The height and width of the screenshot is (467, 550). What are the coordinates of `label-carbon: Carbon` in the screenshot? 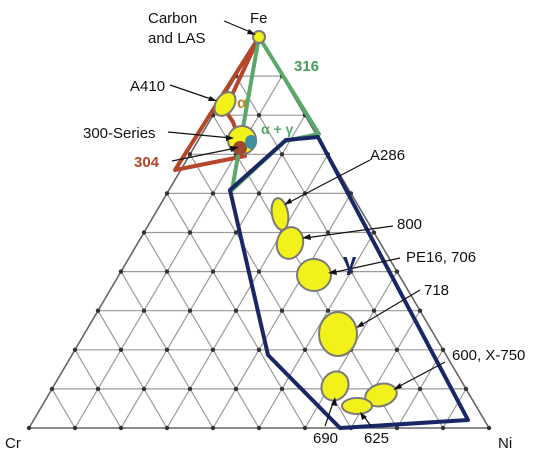 It's located at (172, 18).